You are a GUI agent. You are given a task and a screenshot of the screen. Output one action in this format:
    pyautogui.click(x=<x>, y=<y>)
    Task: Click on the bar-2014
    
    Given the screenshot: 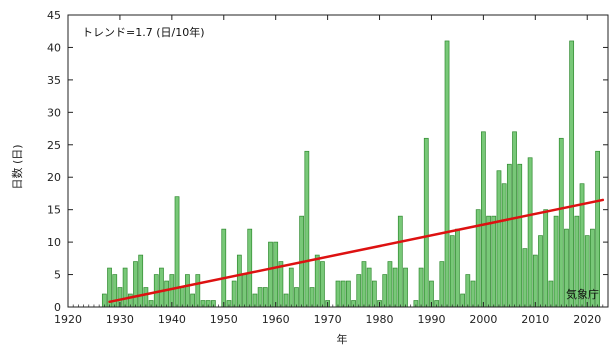 What is the action you would take?
    pyautogui.click(x=556, y=261)
    